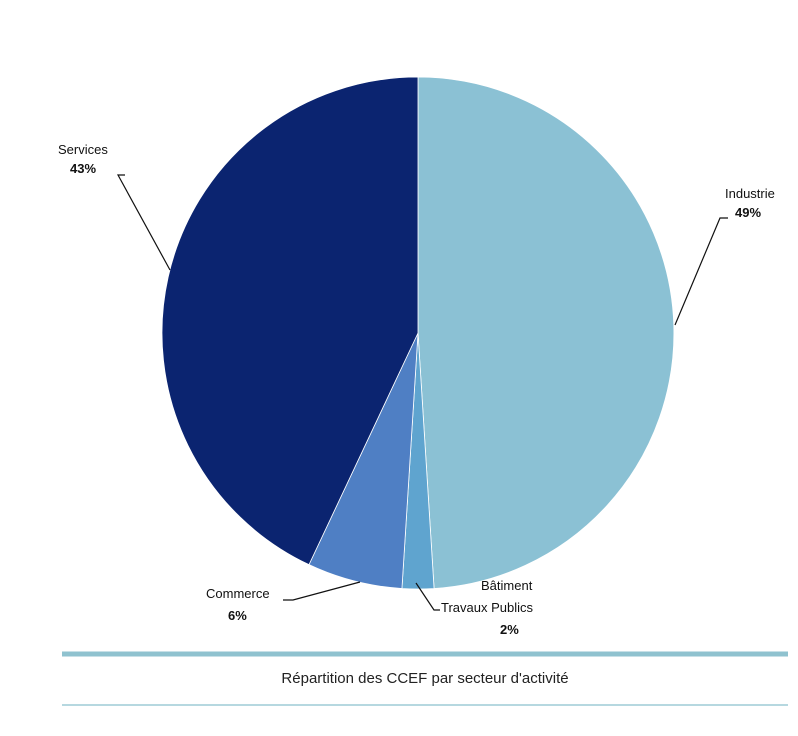 This screenshot has width=798, height=736. What do you see at coordinates (238, 593) in the screenshot?
I see `label-commerce-name: Commerce` at bounding box center [238, 593].